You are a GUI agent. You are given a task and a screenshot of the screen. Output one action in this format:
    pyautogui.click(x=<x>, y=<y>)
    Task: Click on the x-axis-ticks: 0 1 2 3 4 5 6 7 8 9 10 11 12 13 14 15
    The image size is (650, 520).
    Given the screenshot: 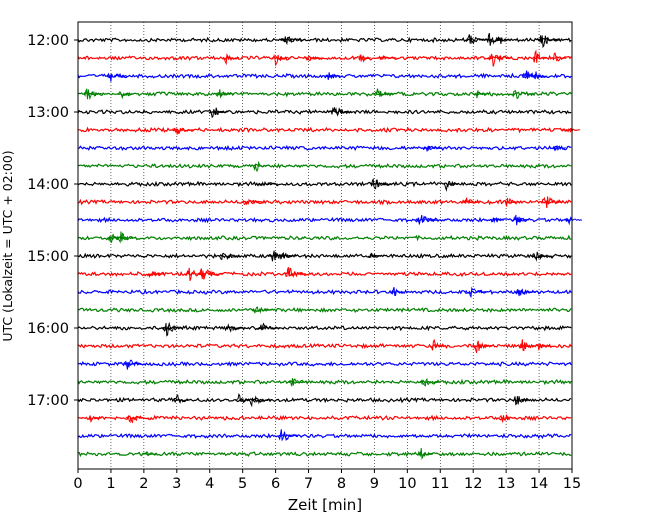 What is the action you would take?
    pyautogui.click(x=327, y=480)
    